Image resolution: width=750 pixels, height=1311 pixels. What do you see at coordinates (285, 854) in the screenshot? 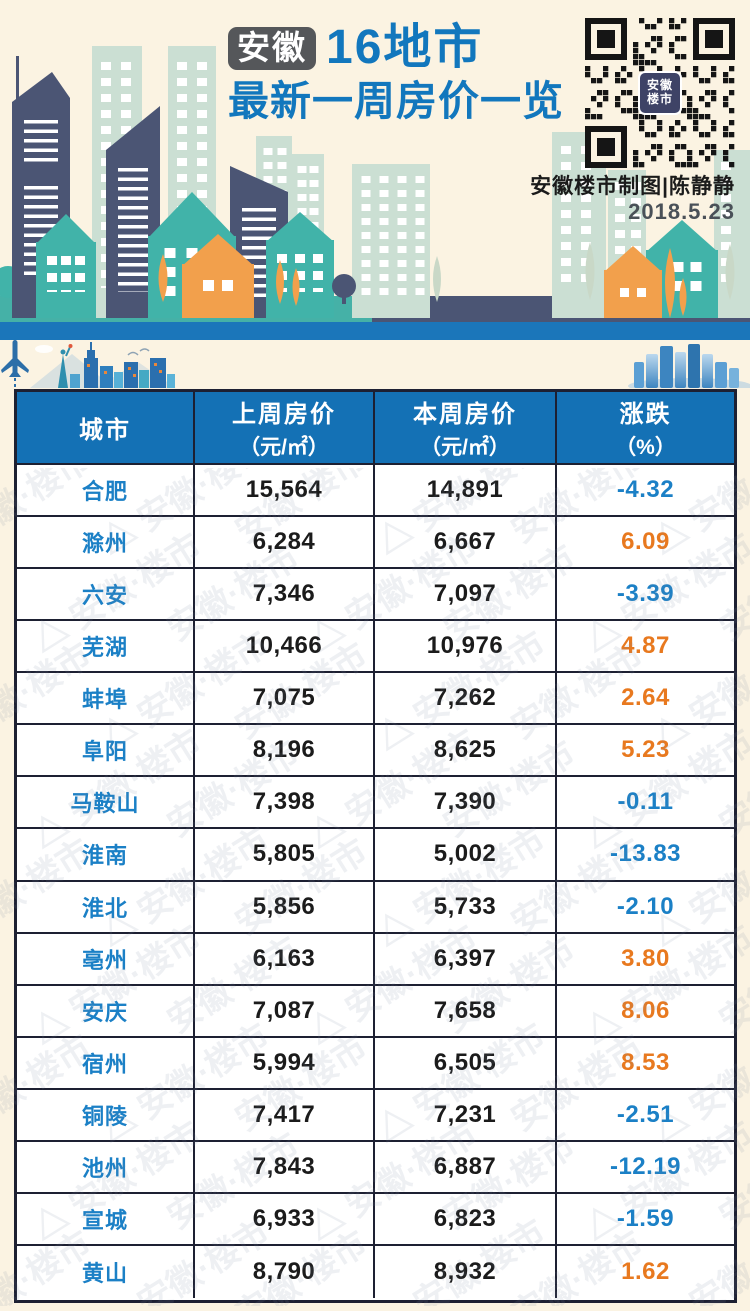
I see `last-week-price-cell: 5,805` at bounding box center [285, 854].